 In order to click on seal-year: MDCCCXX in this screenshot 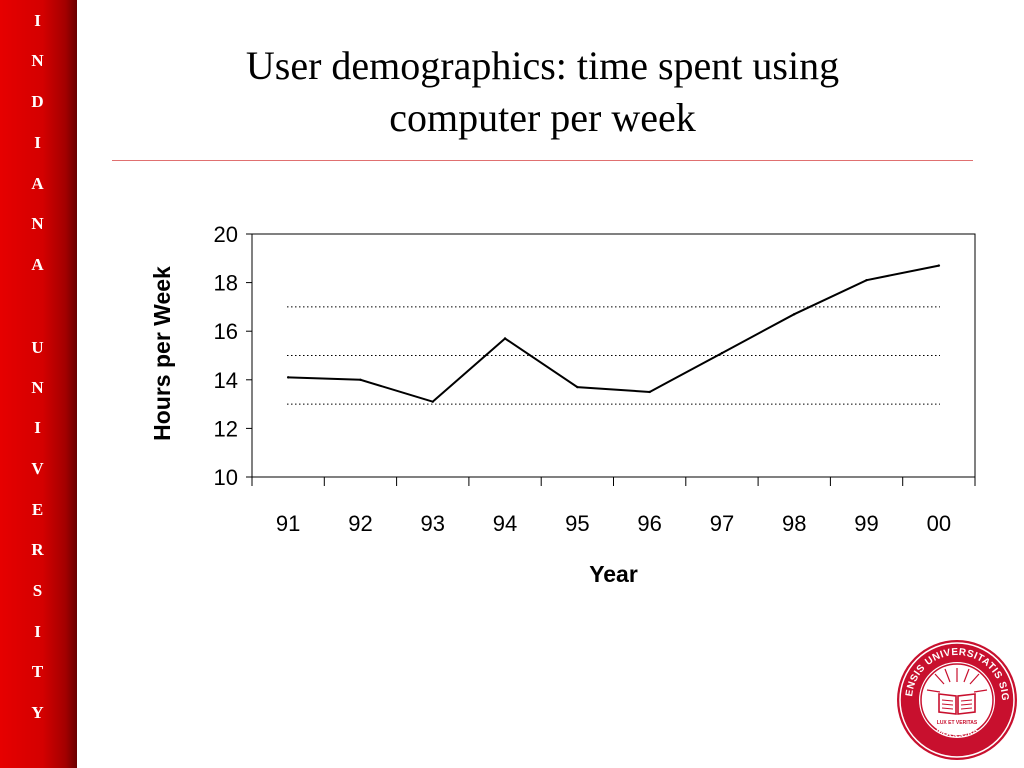, I will do `click(957, 732)`.